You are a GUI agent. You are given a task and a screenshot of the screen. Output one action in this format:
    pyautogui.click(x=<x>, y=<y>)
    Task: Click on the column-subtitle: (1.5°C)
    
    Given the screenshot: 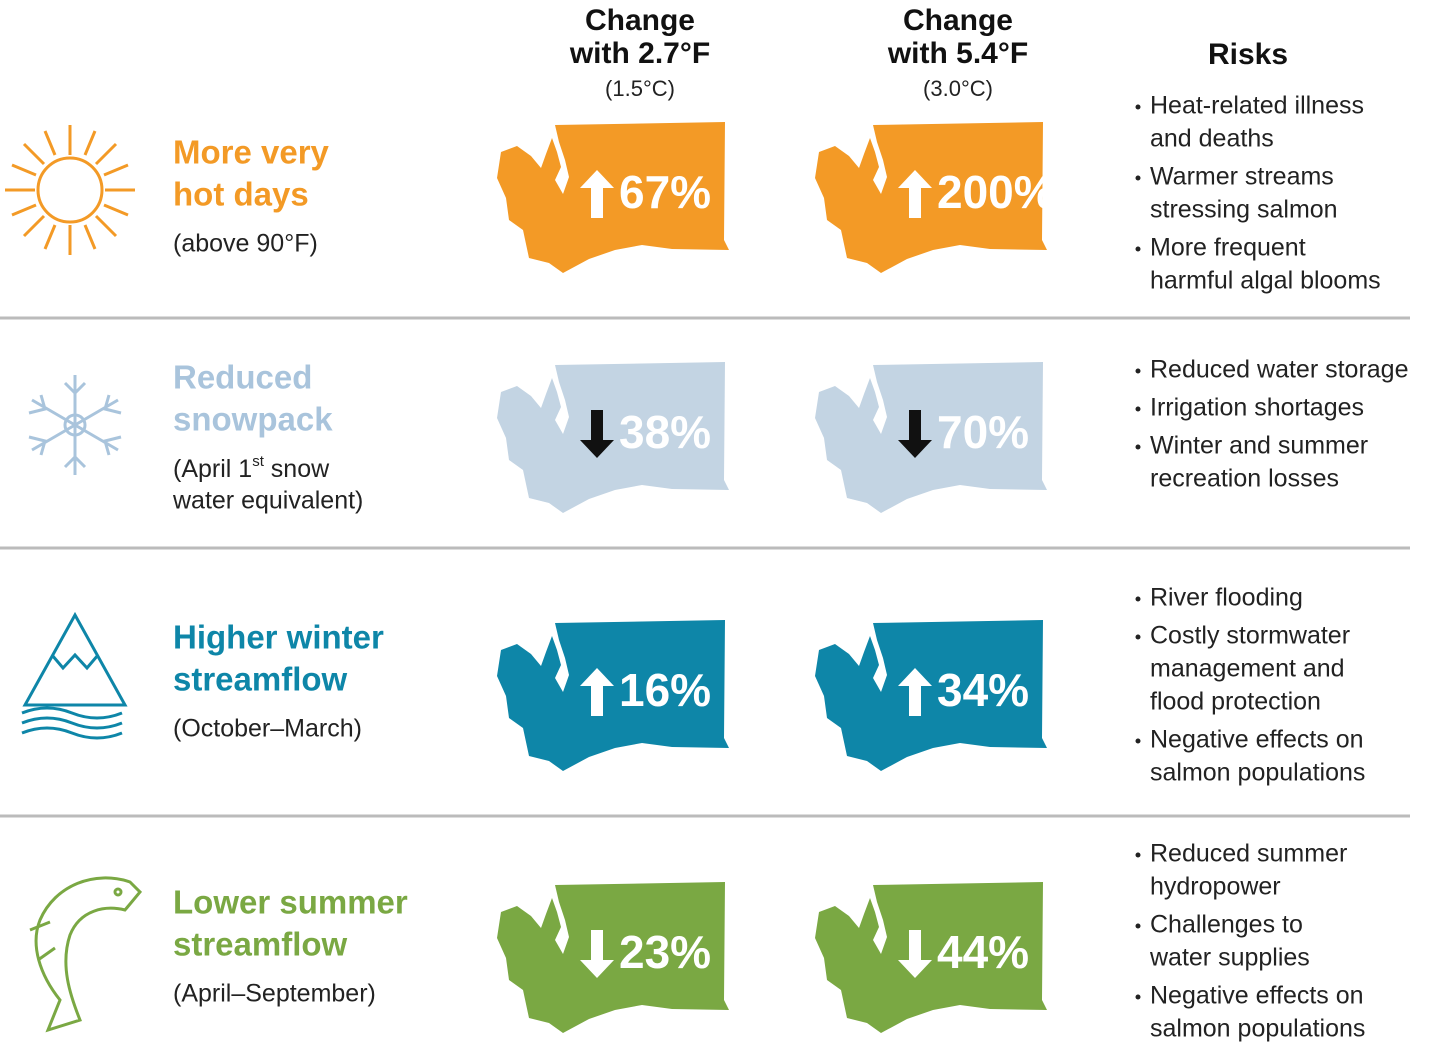 What is the action you would take?
    pyautogui.click(x=640, y=88)
    